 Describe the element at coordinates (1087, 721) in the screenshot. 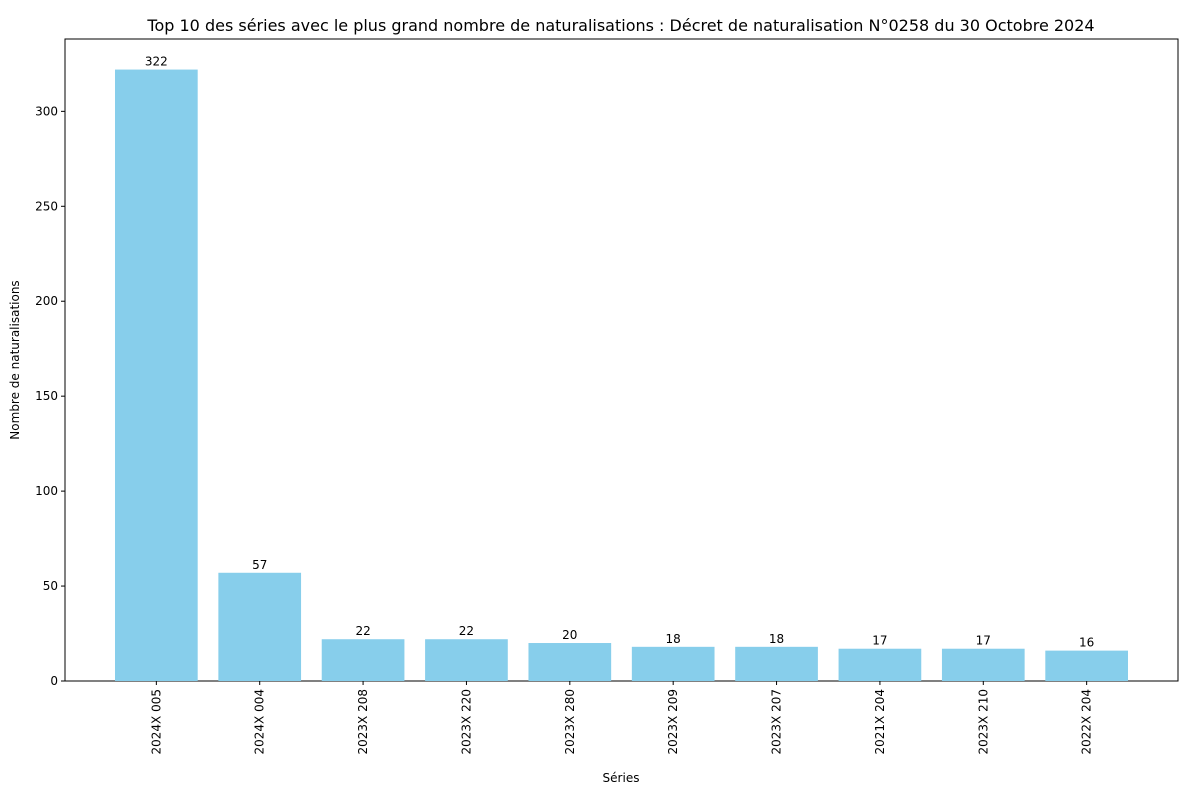

I see `x-tick-label: 2022X 204` at that location.